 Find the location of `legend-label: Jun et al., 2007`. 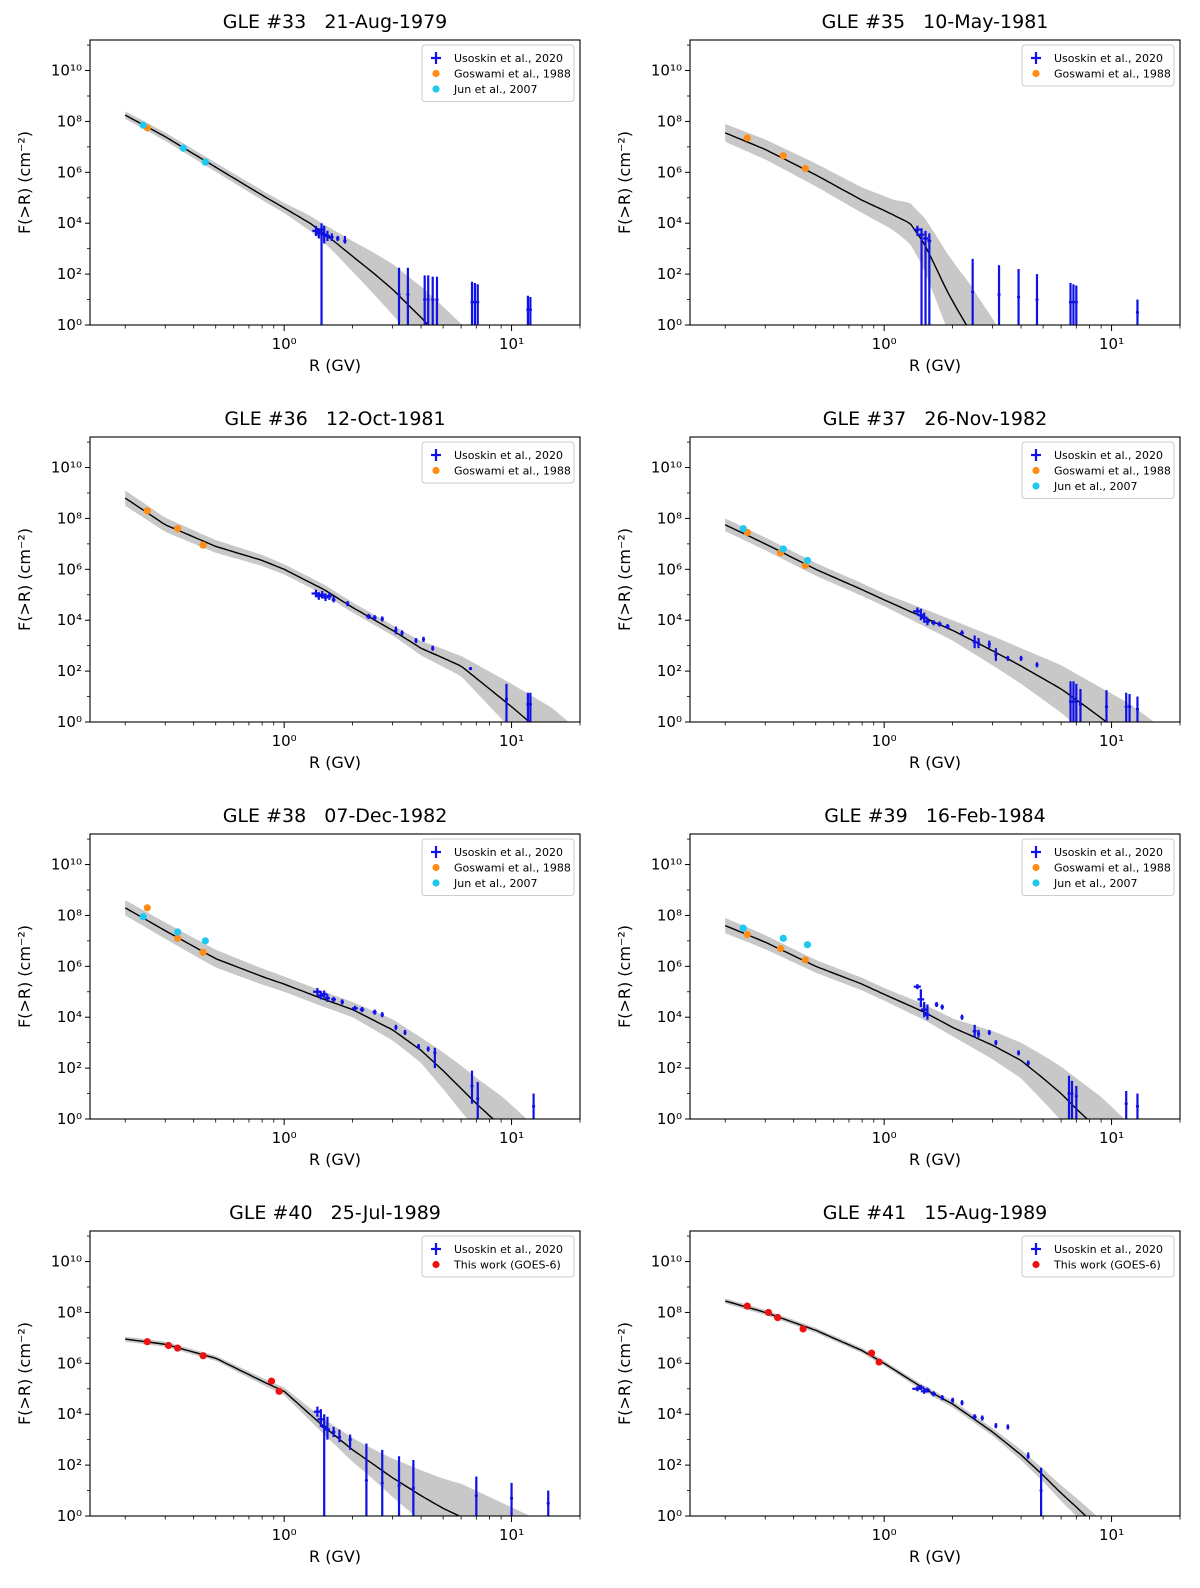

legend-label: Jun et al., 2007 is located at coordinates (1095, 883).